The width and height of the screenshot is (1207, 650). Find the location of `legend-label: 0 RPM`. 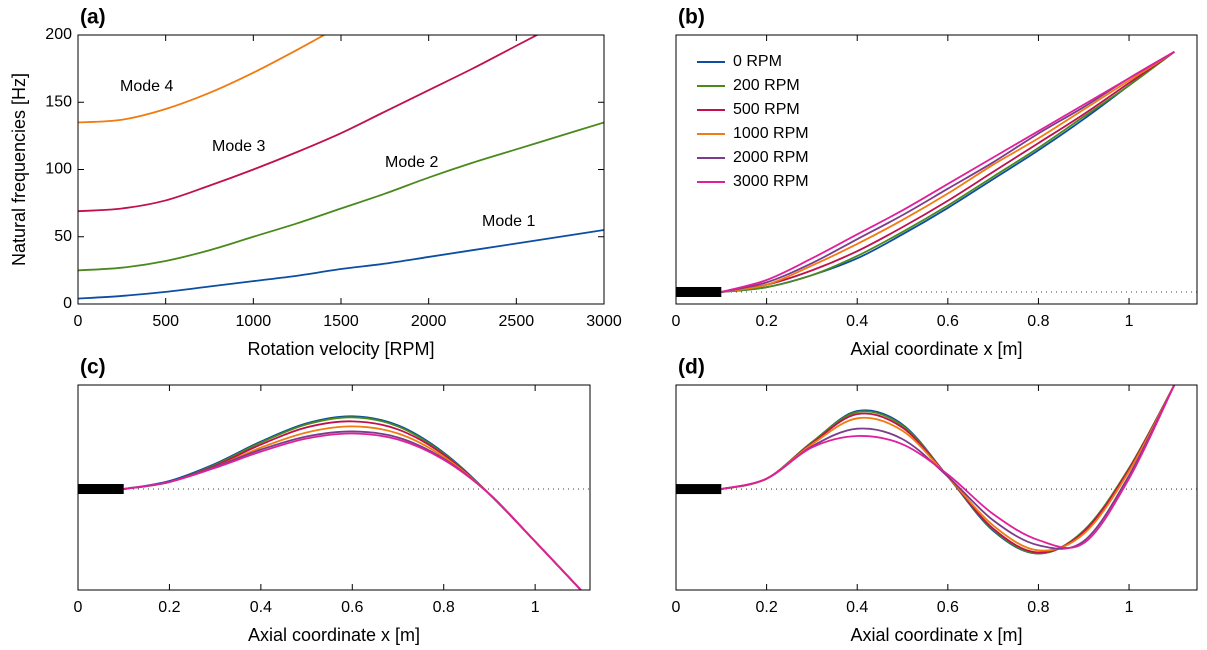

legend-label: 0 RPM is located at coordinates (757, 61).